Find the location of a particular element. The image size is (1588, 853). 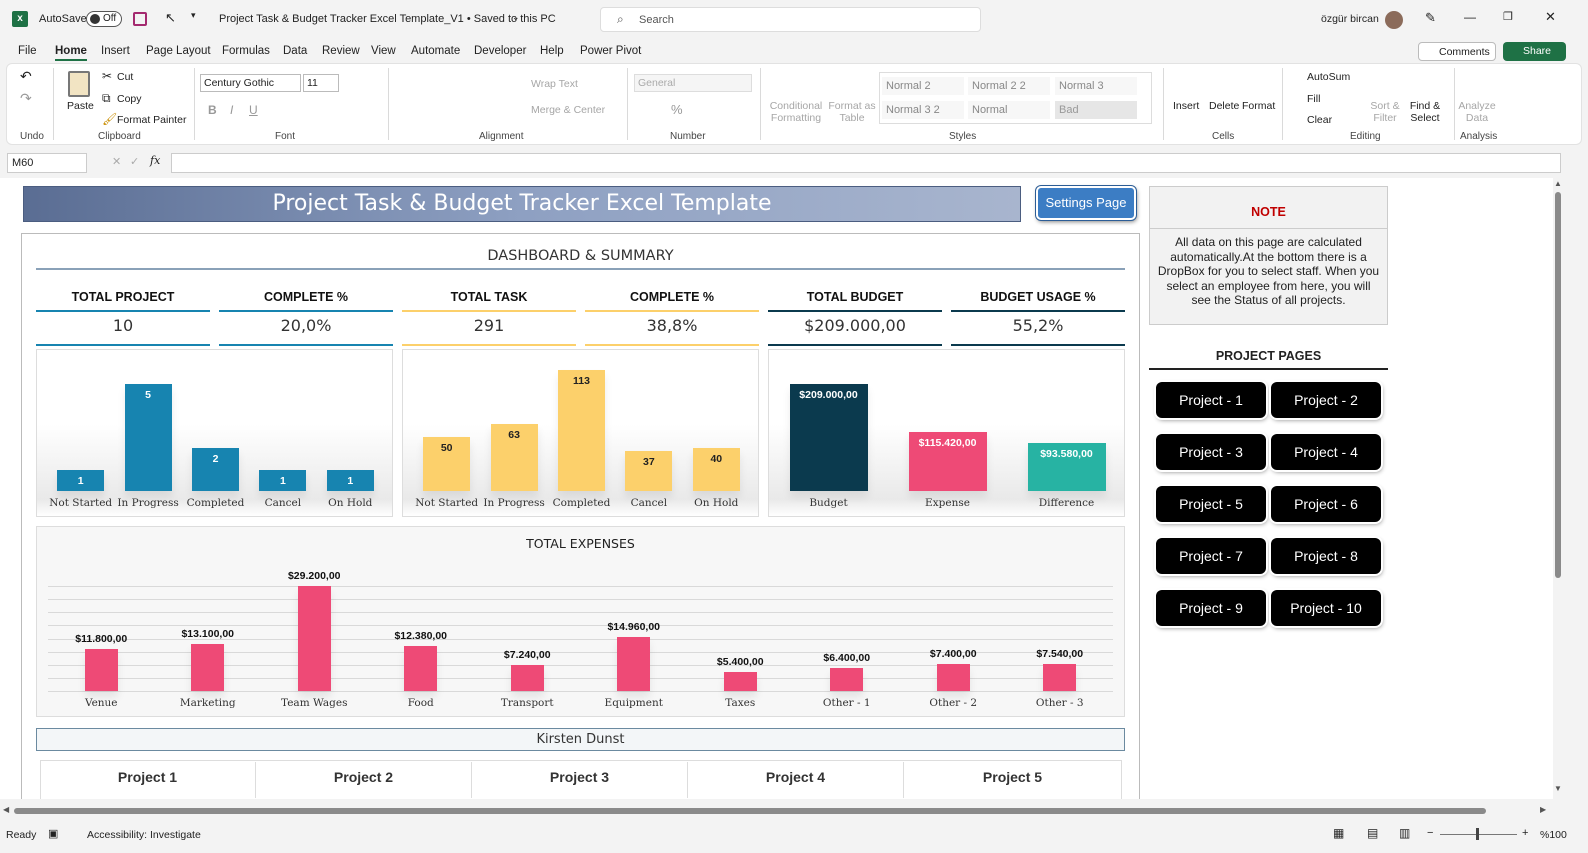

scroll-down-icon: ▼ is located at coordinates (1558, 788).